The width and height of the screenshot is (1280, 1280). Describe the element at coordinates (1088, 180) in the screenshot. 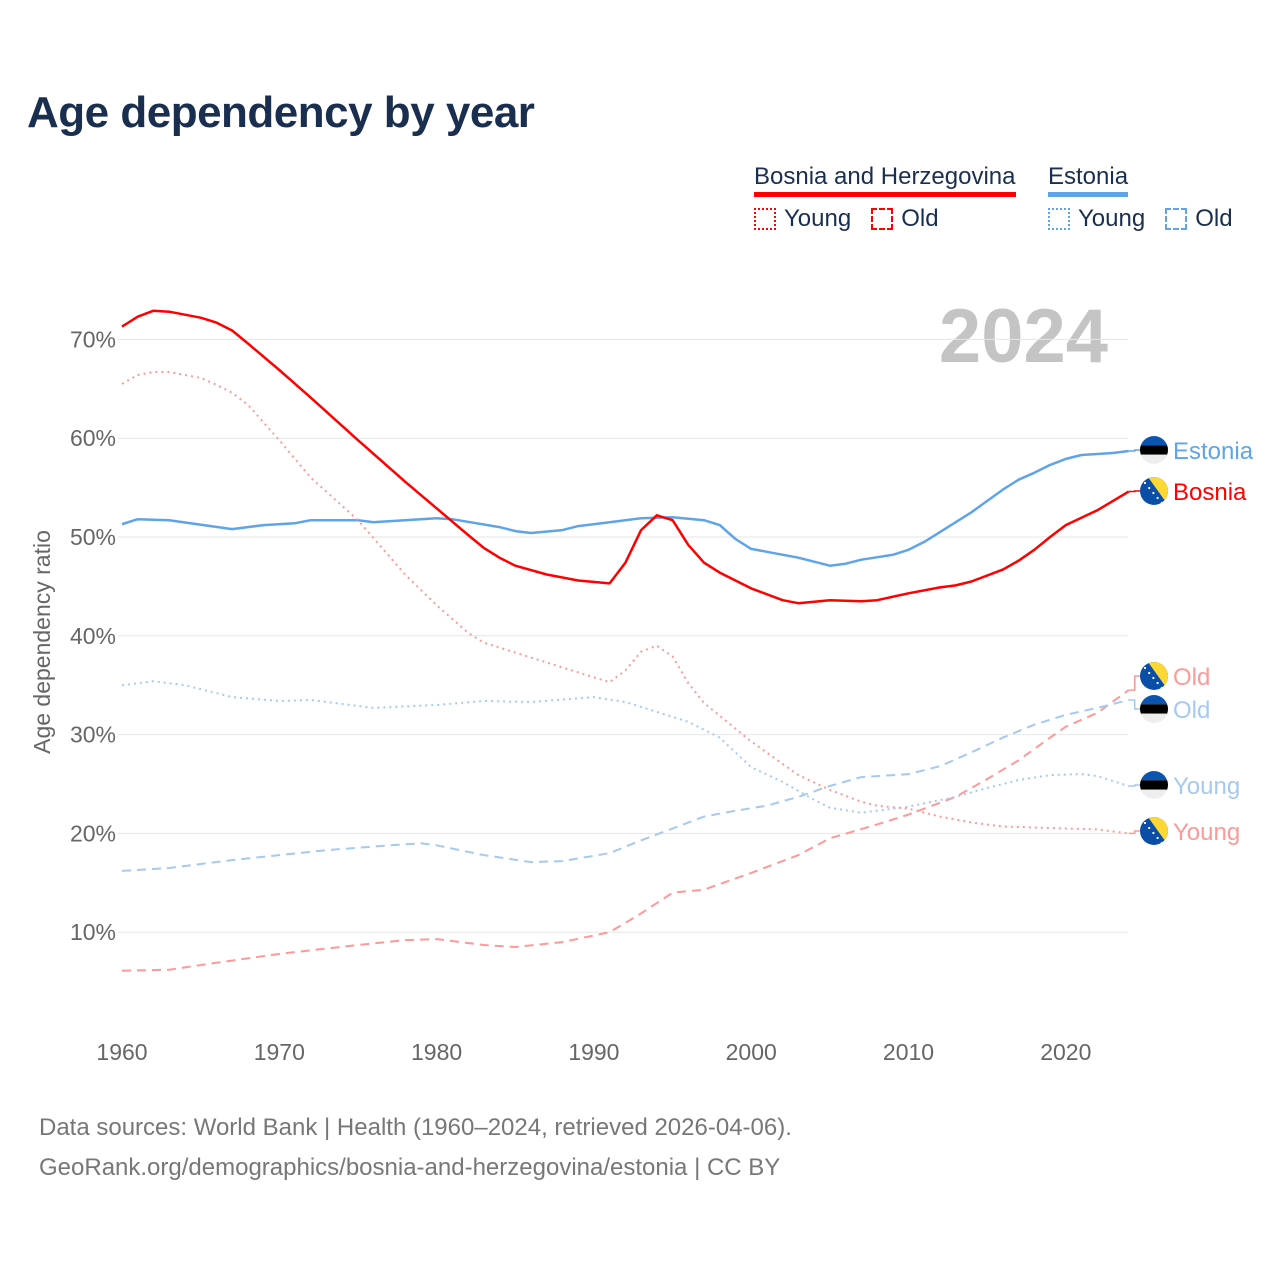

I see `legend-estonia-label: Estonia` at that location.